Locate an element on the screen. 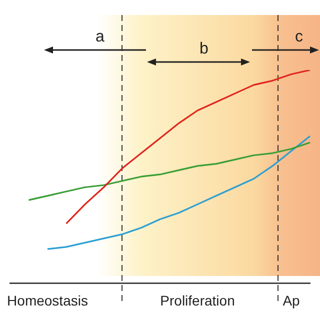  text: c is located at coordinates (299, 37).